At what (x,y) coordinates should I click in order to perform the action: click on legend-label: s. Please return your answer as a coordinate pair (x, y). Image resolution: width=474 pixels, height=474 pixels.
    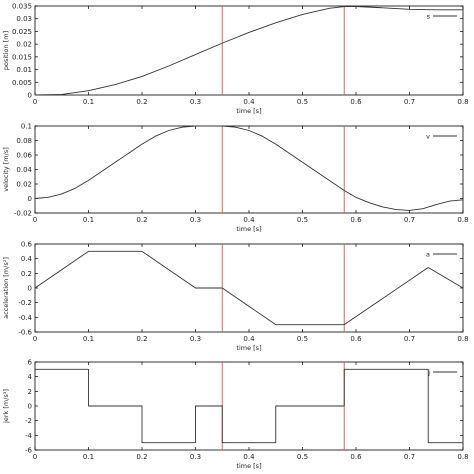
    Looking at the image, I should click on (429, 17).